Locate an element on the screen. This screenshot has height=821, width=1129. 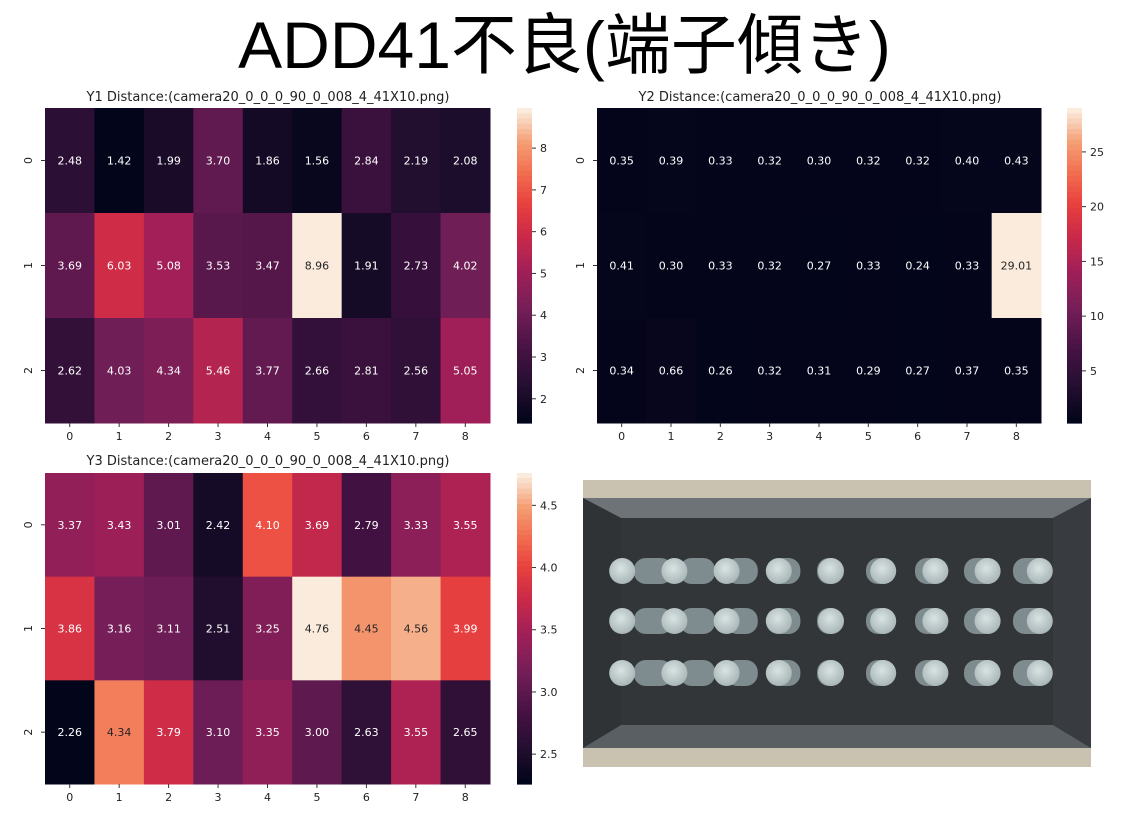
y-tick-label: 1 is located at coordinates (28, 628).